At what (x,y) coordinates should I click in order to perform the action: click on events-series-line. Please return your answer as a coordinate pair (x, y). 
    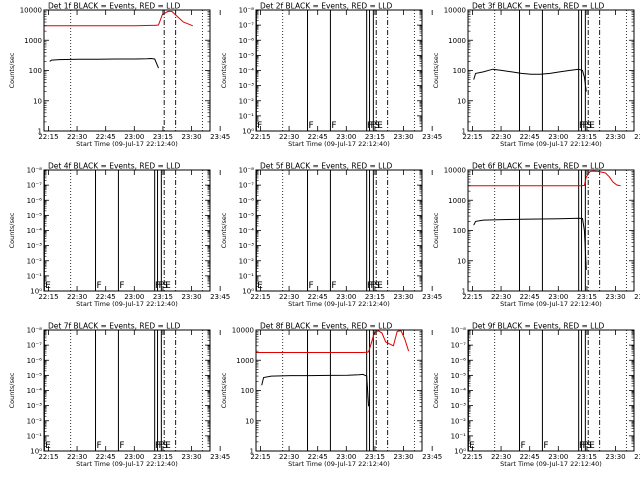
    Looking at the image, I should click on (104, 63).